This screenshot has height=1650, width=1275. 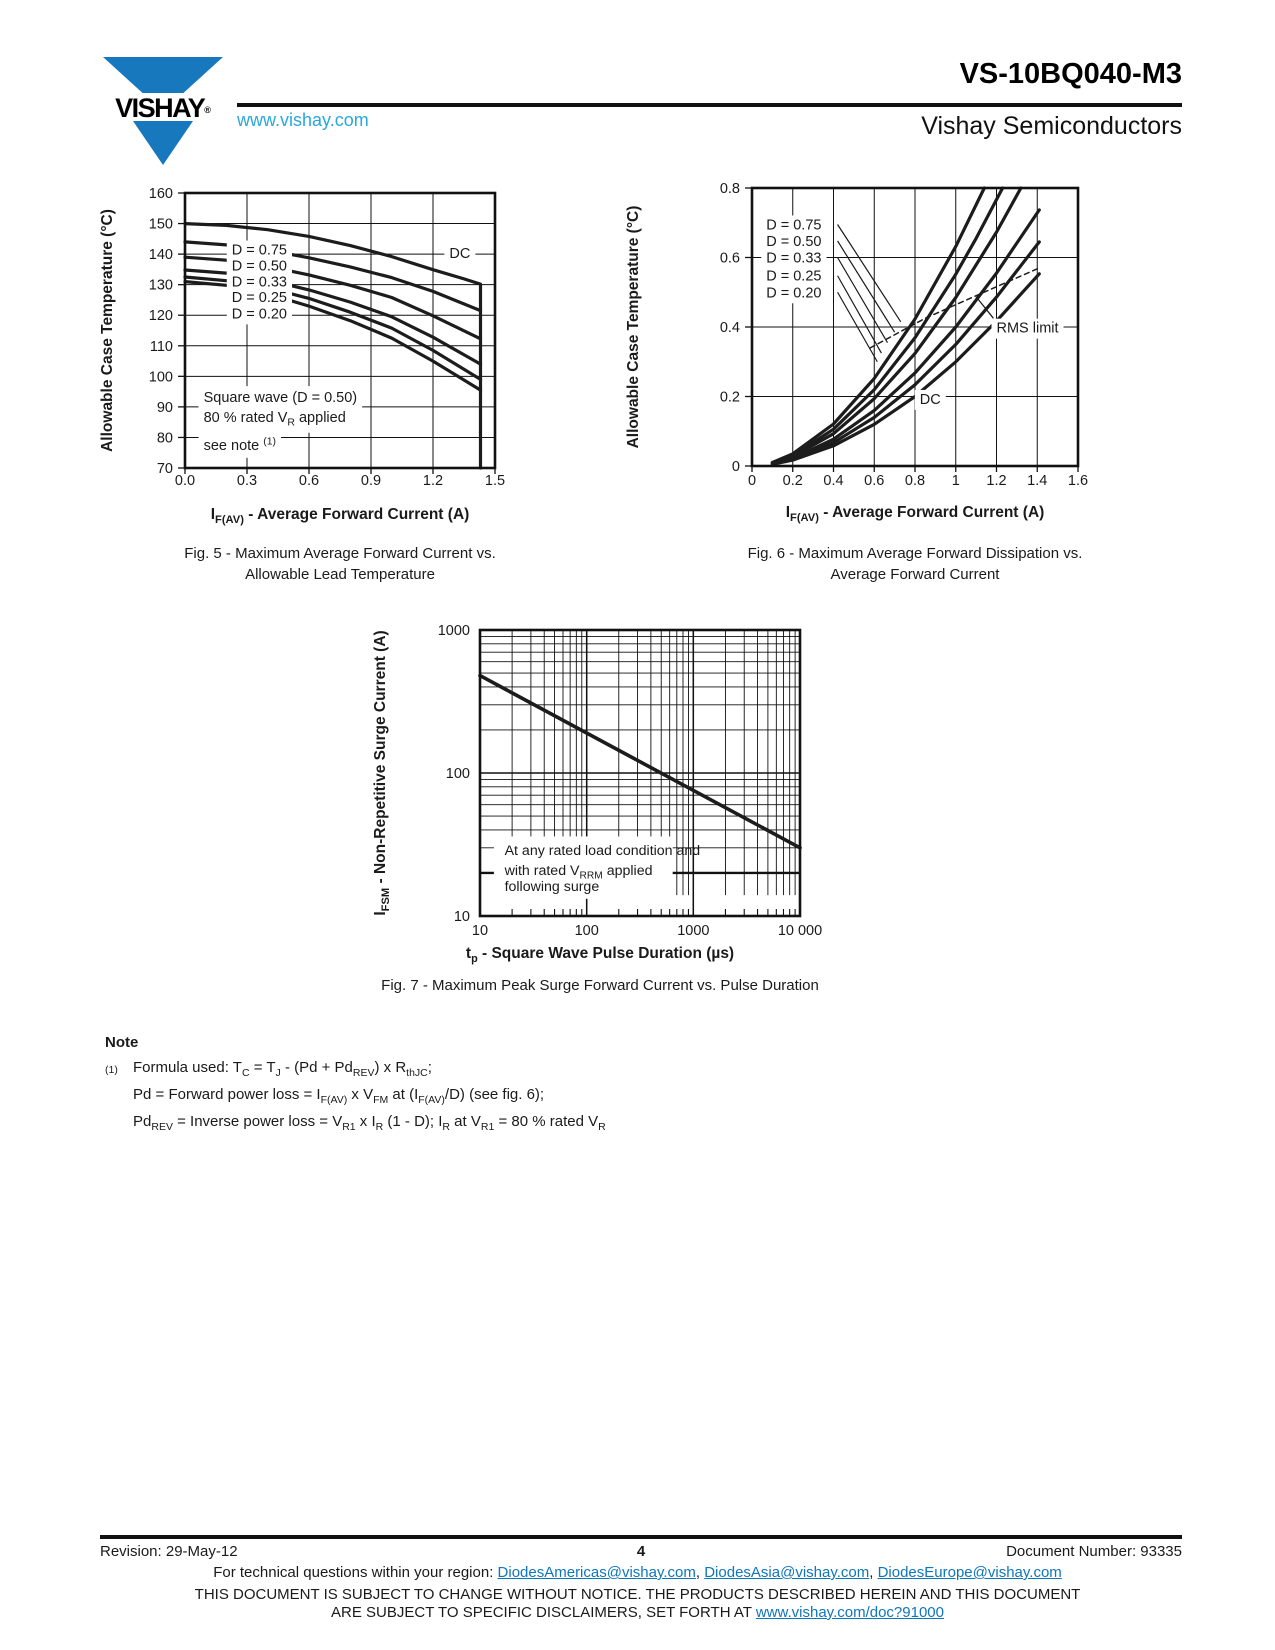 I want to click on vishay-logo: VISHAY®, so click(x=163, y=111).